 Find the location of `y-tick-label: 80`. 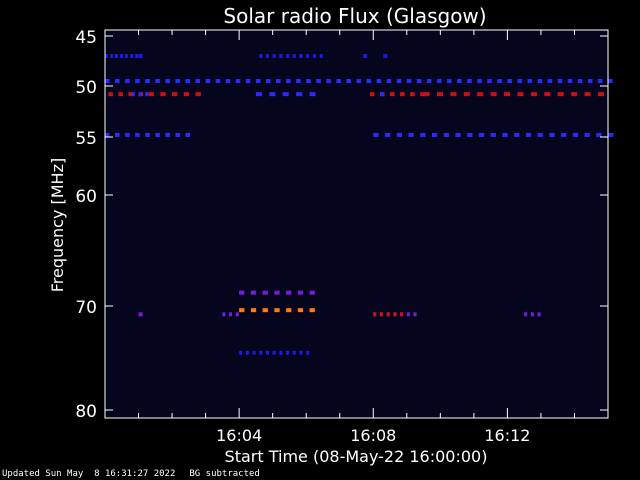

y-tick-label: 80 is located at coordinates (86, 412).